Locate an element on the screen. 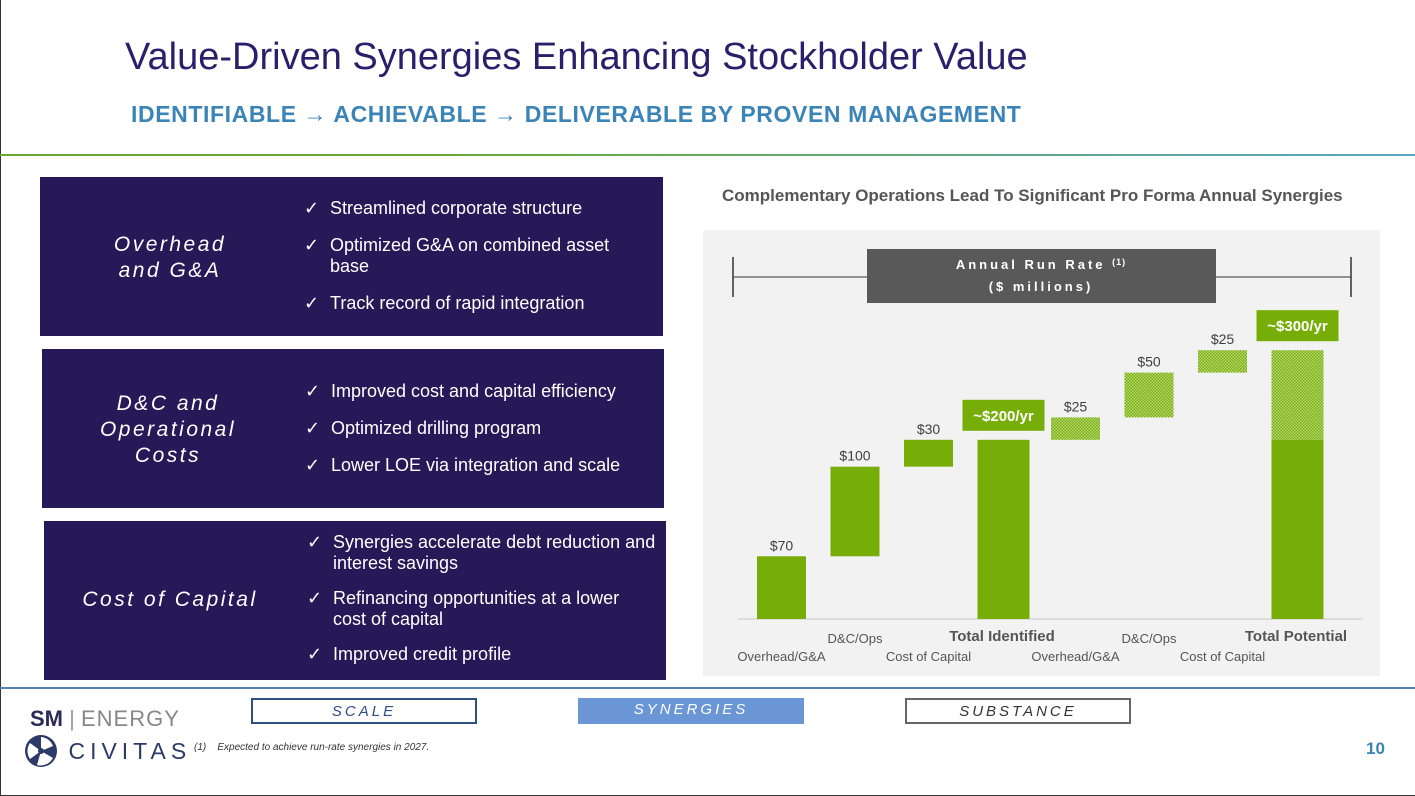  header-divider is located at coordinates (707, 155).